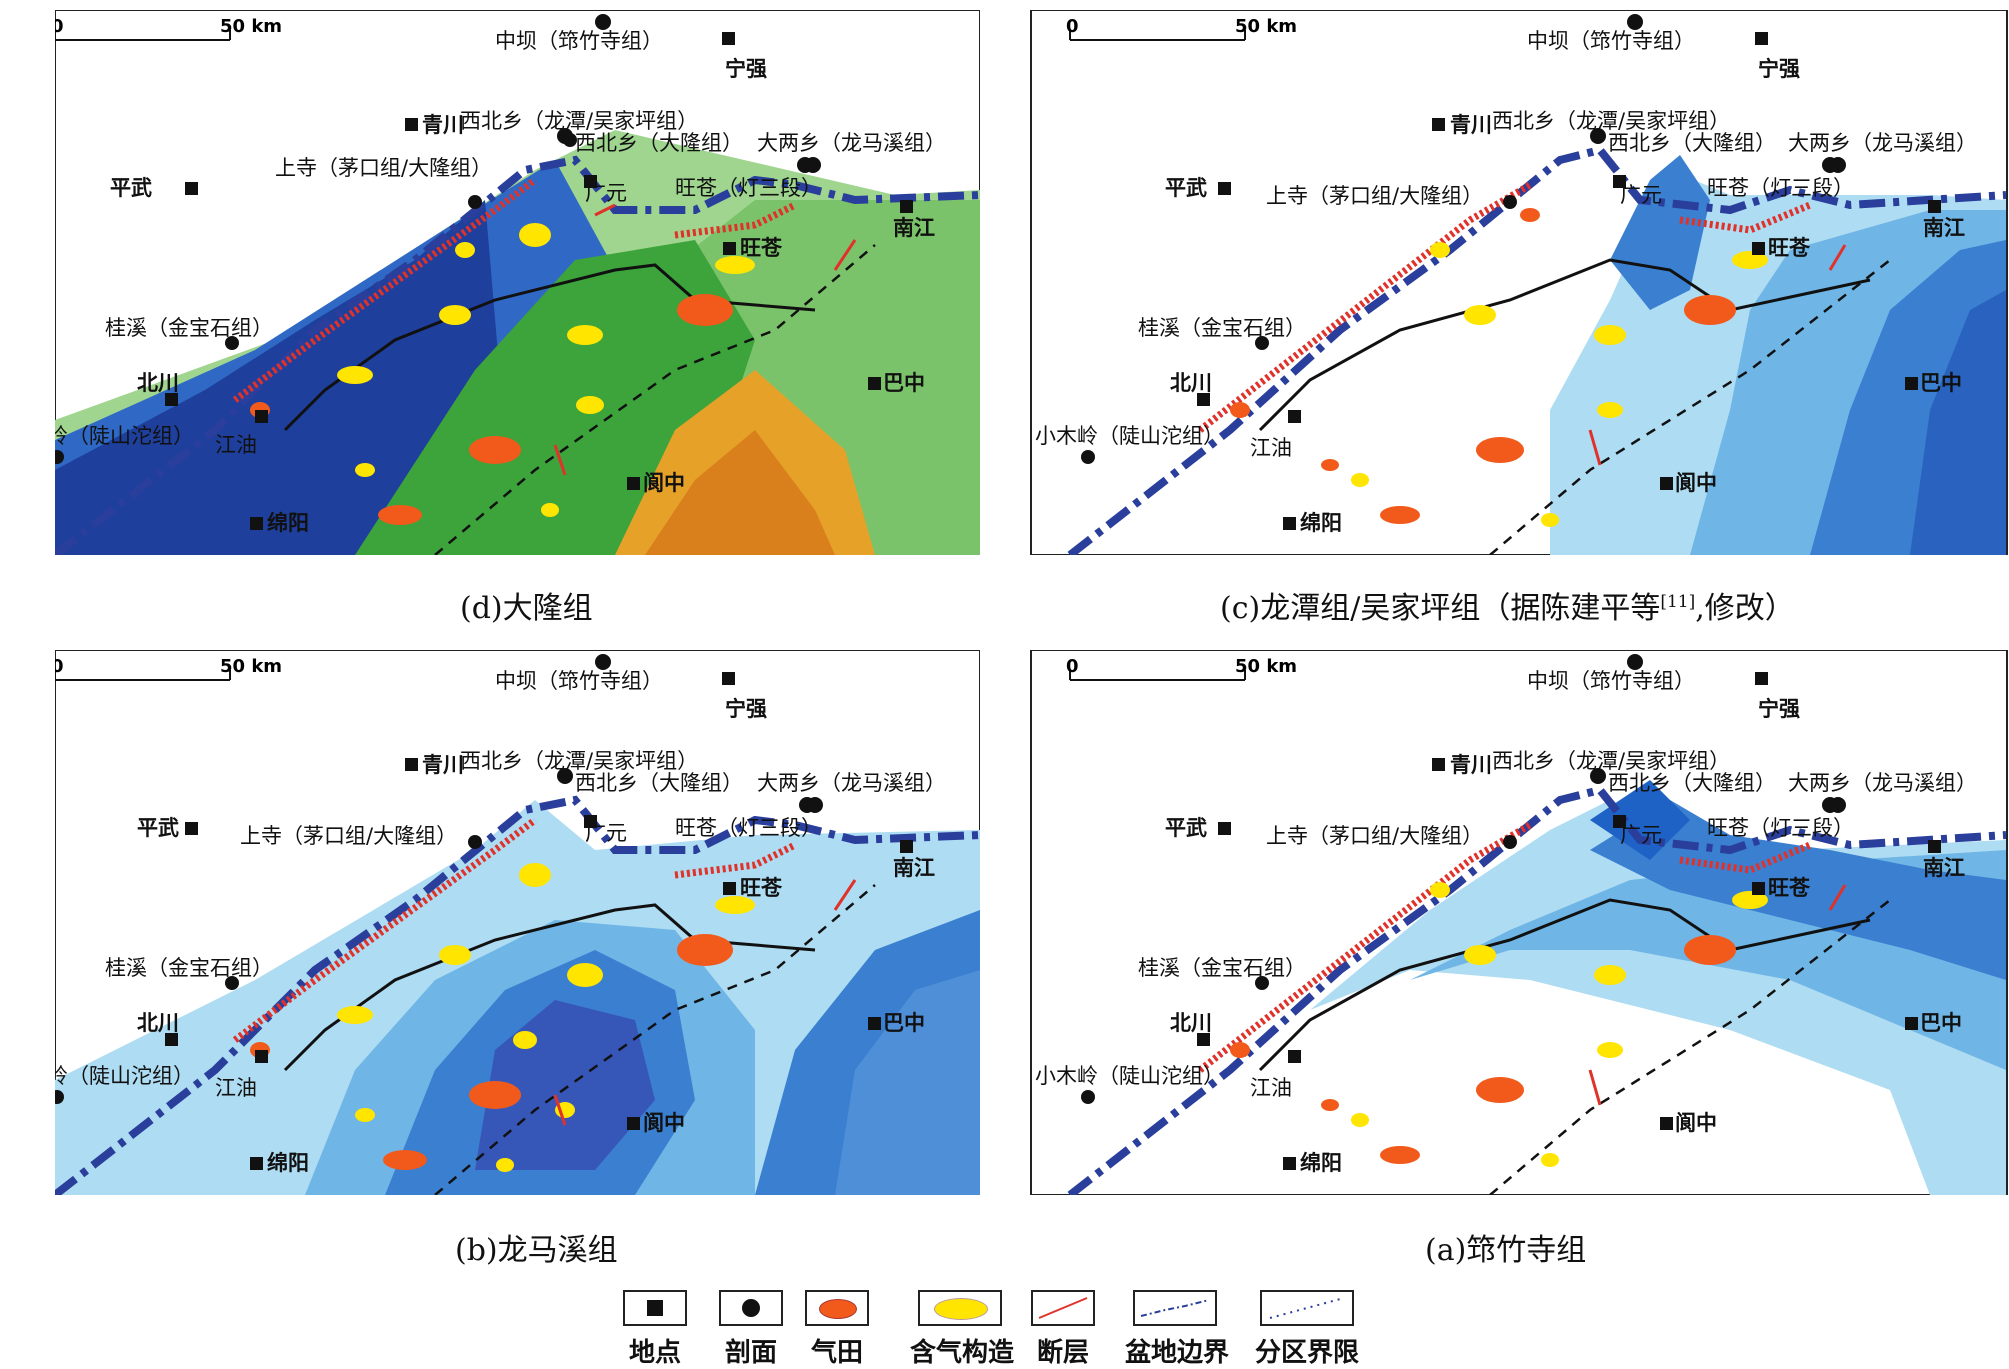 The width and height of the screenshot is (2009, 1369). I want to click on red-line-icon, so click(1063, 1308).